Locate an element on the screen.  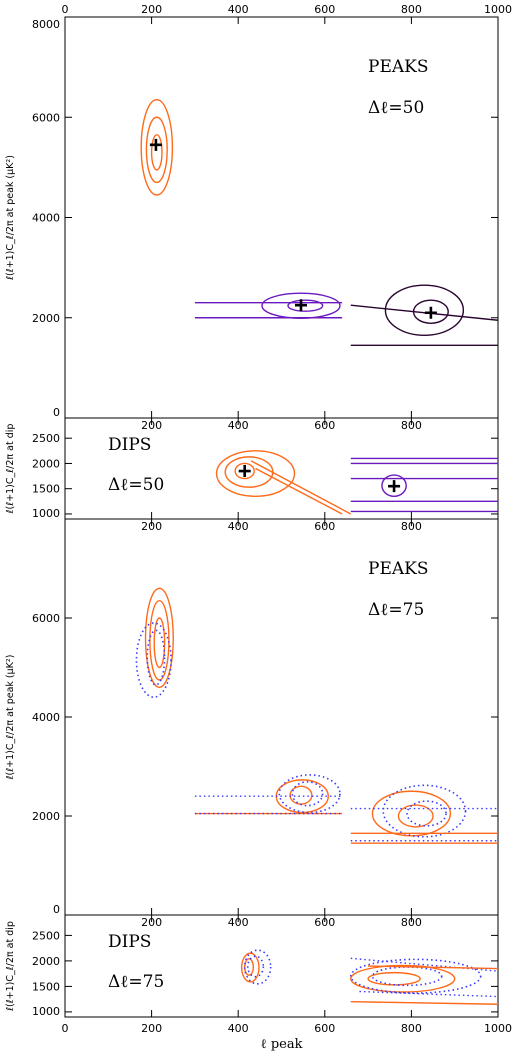
contour-third is located at coordinates (424, 310).